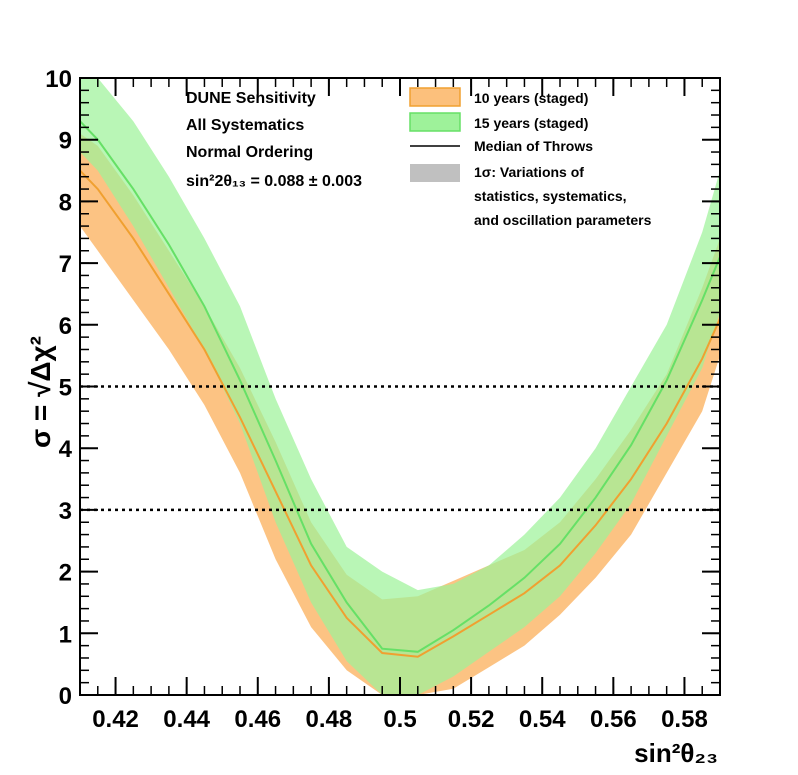 The width and height of the screenshot is (798, 775). Describe the element at coordinates (65, 141) in the screenshot. I see `y-tick-label: 9` at that location.